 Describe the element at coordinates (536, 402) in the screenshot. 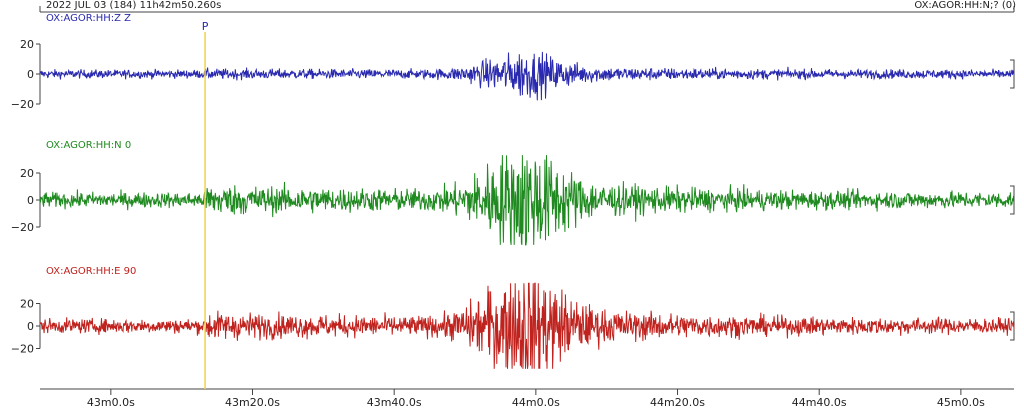

I see `x-tick-label-3: 44m0.0s` at that location.